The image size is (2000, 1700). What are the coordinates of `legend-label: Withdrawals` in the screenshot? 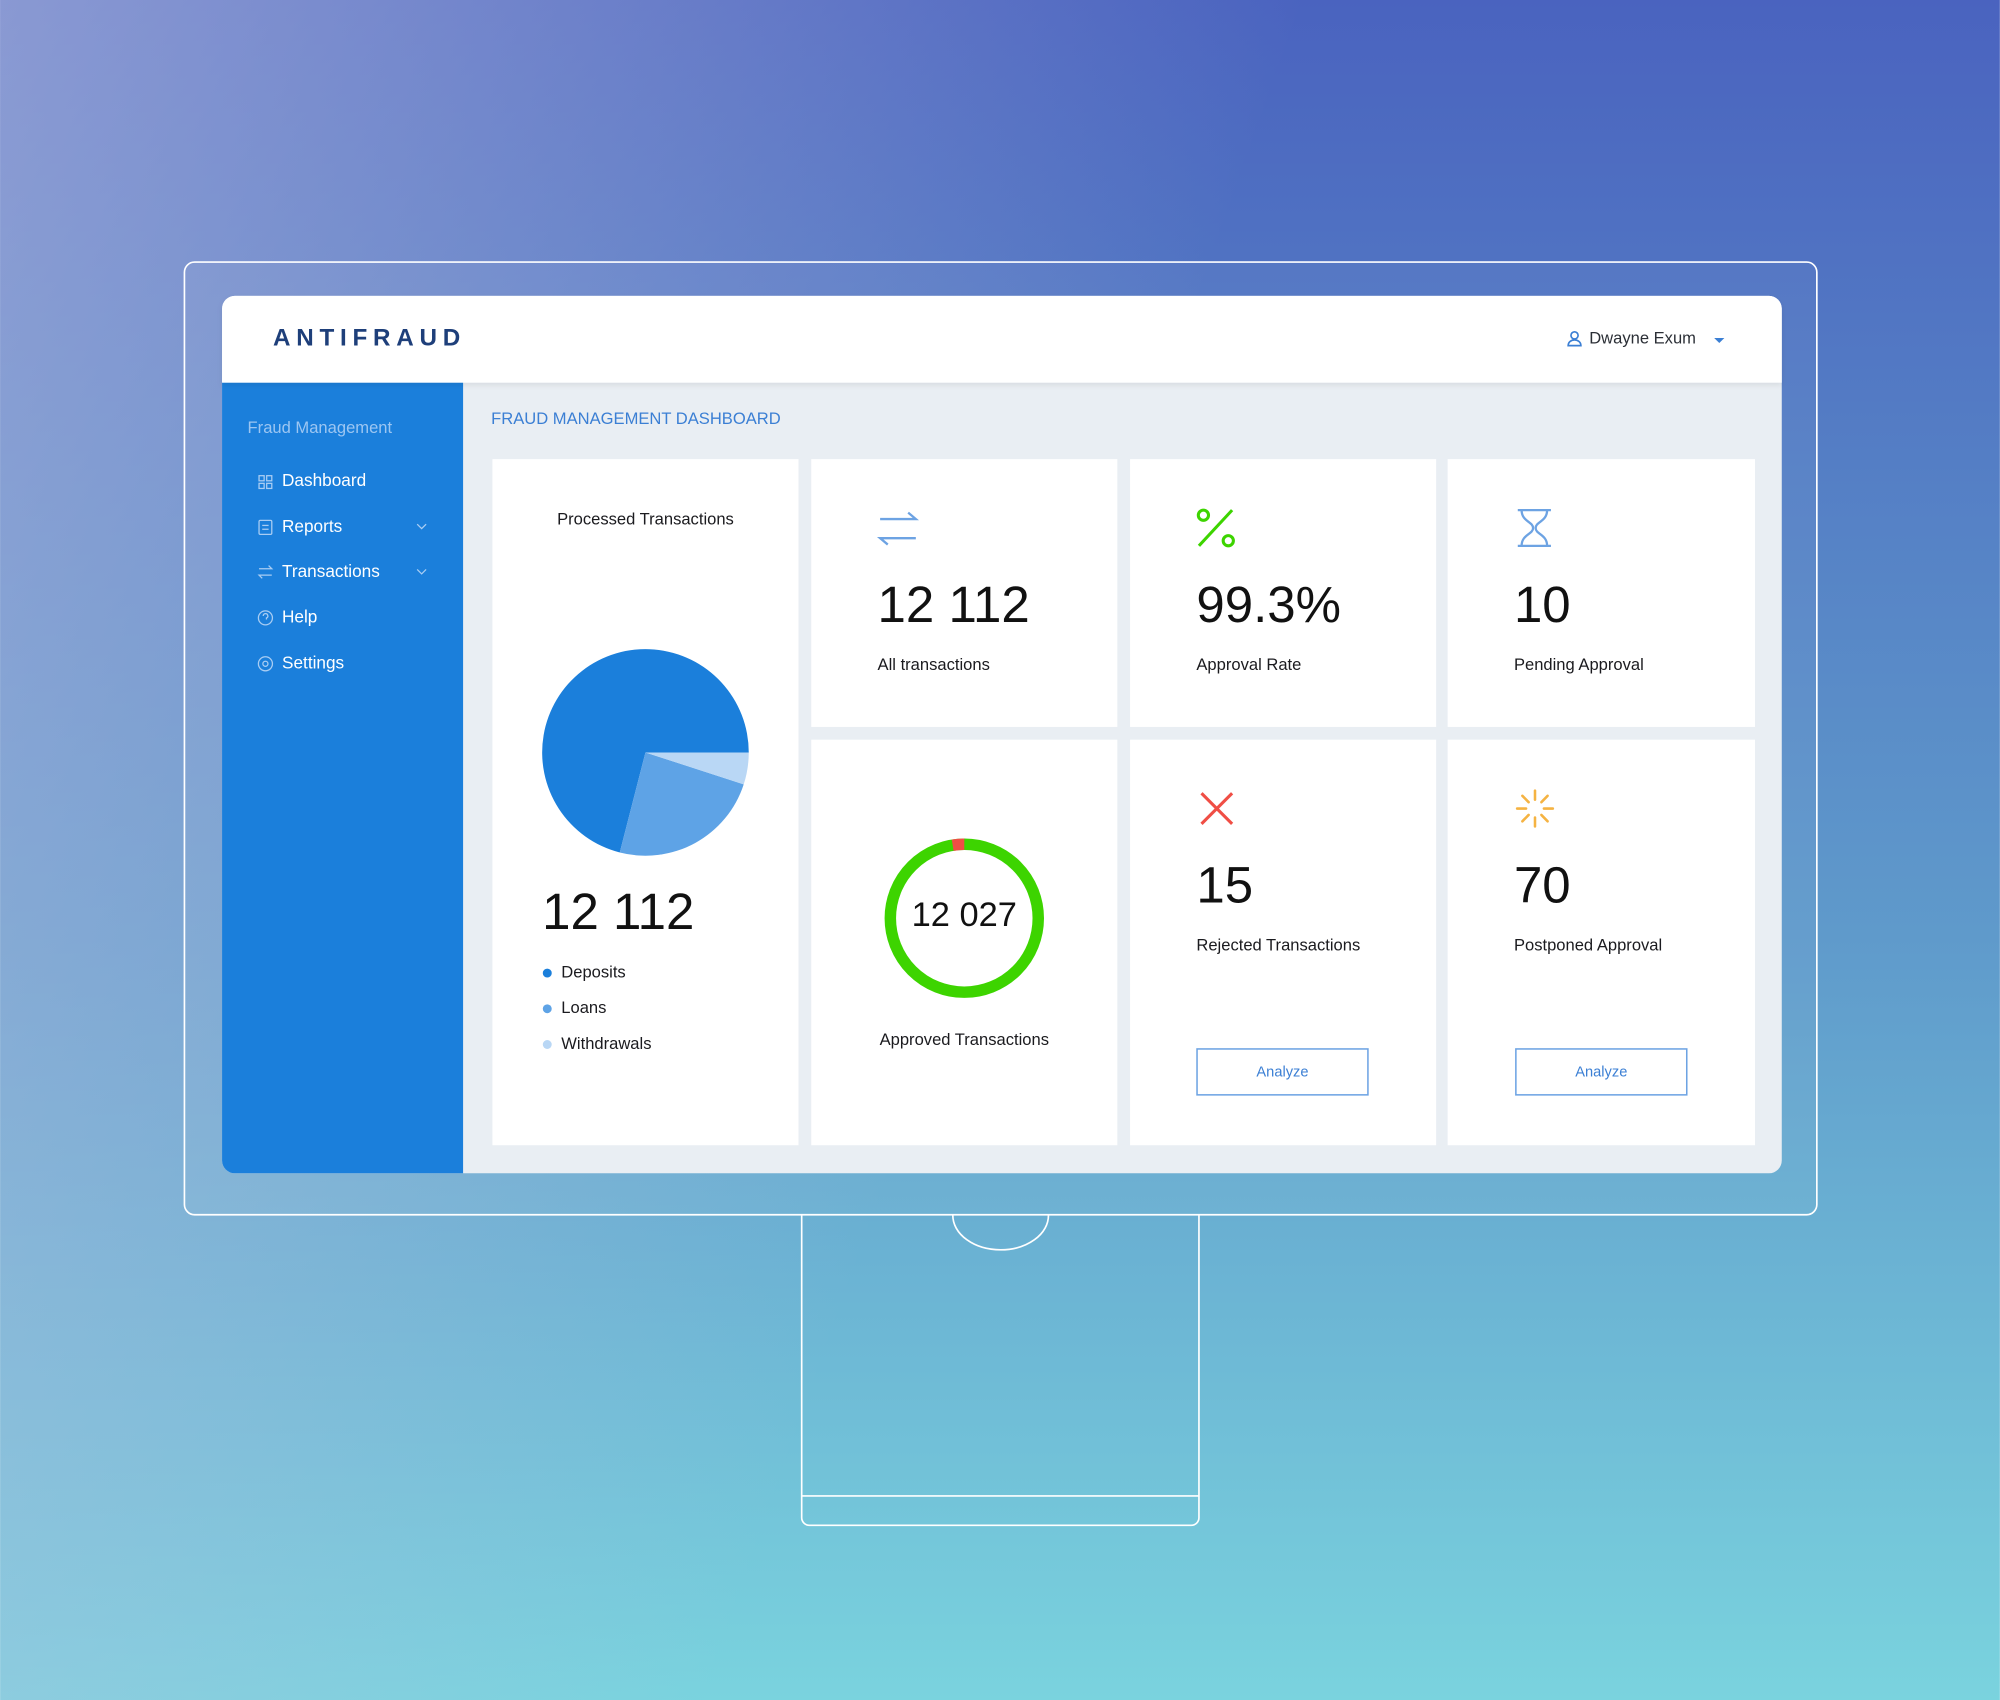 It's located at (606, 1043).